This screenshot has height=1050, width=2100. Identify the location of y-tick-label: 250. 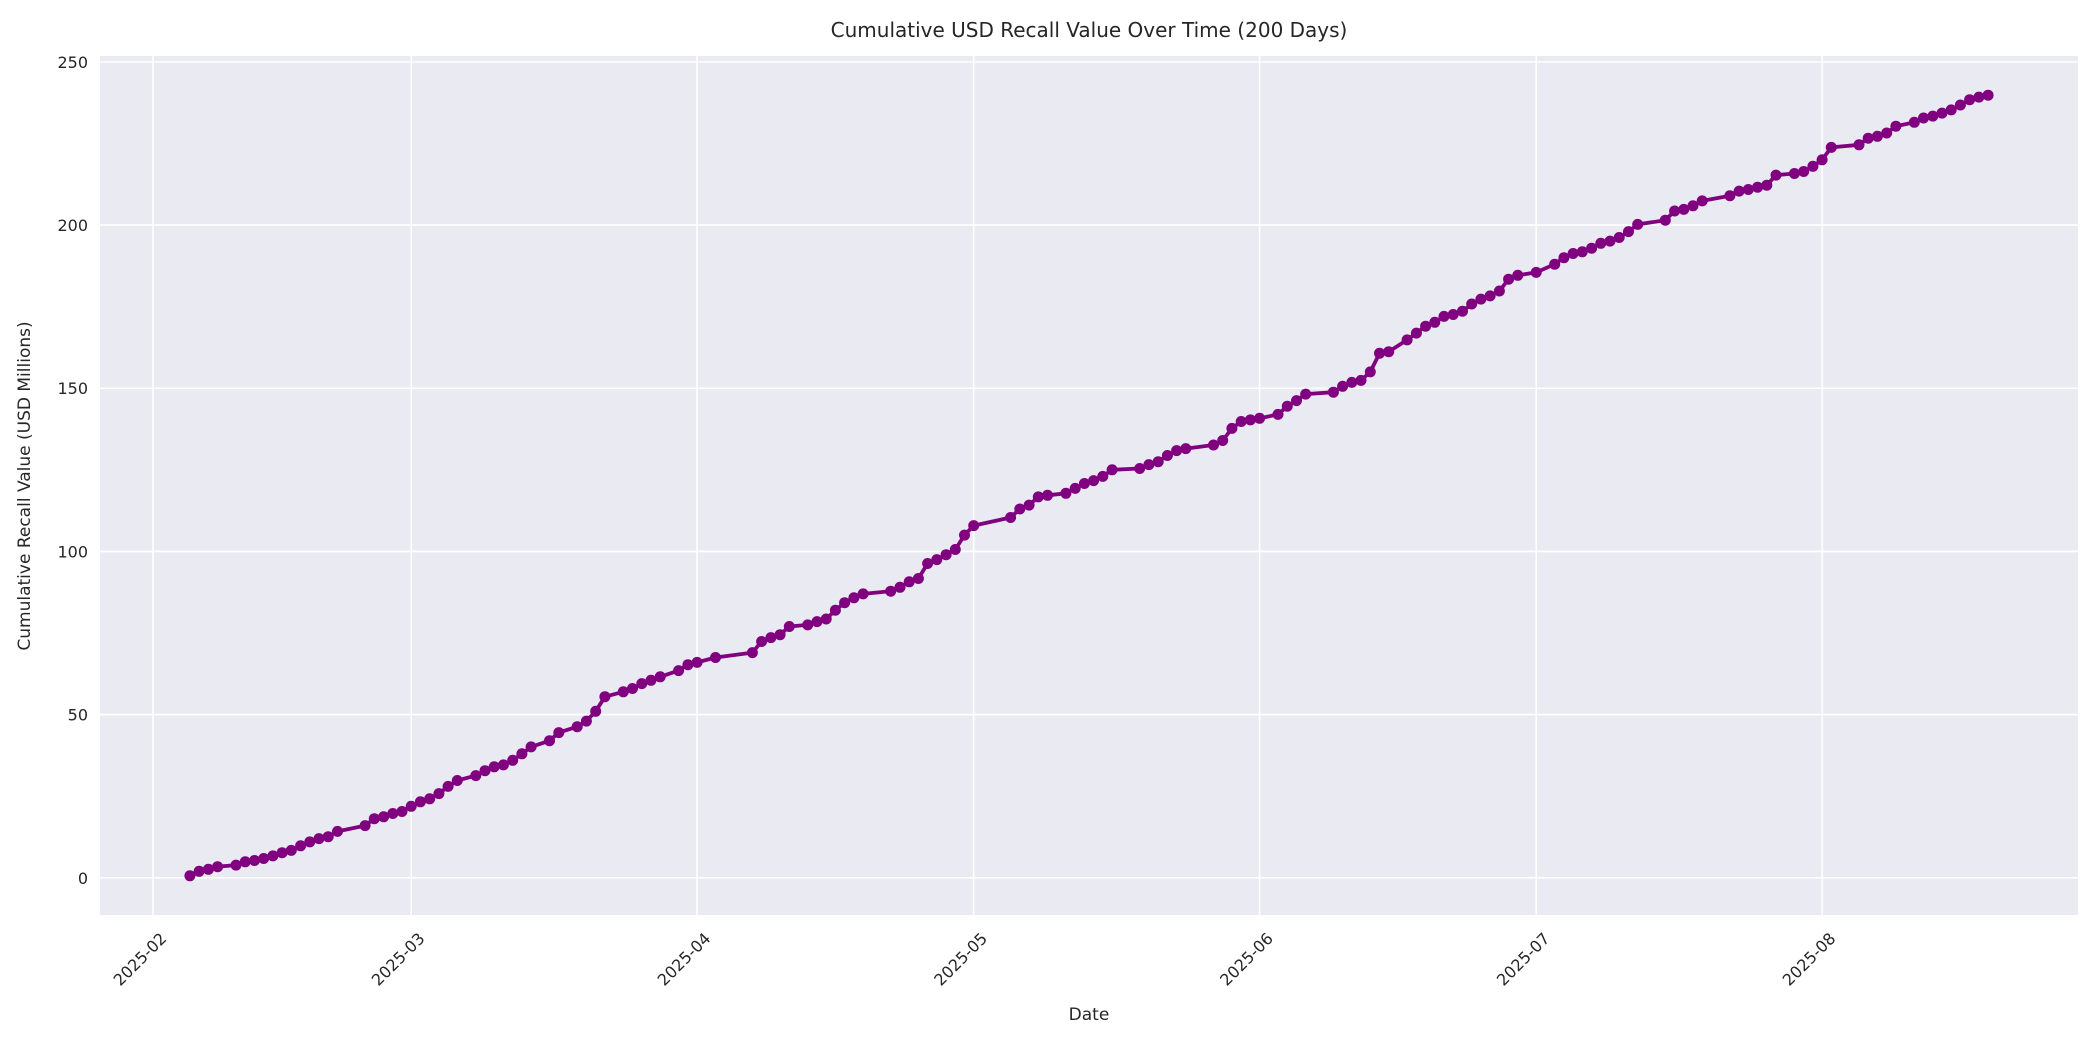
(72, 62).